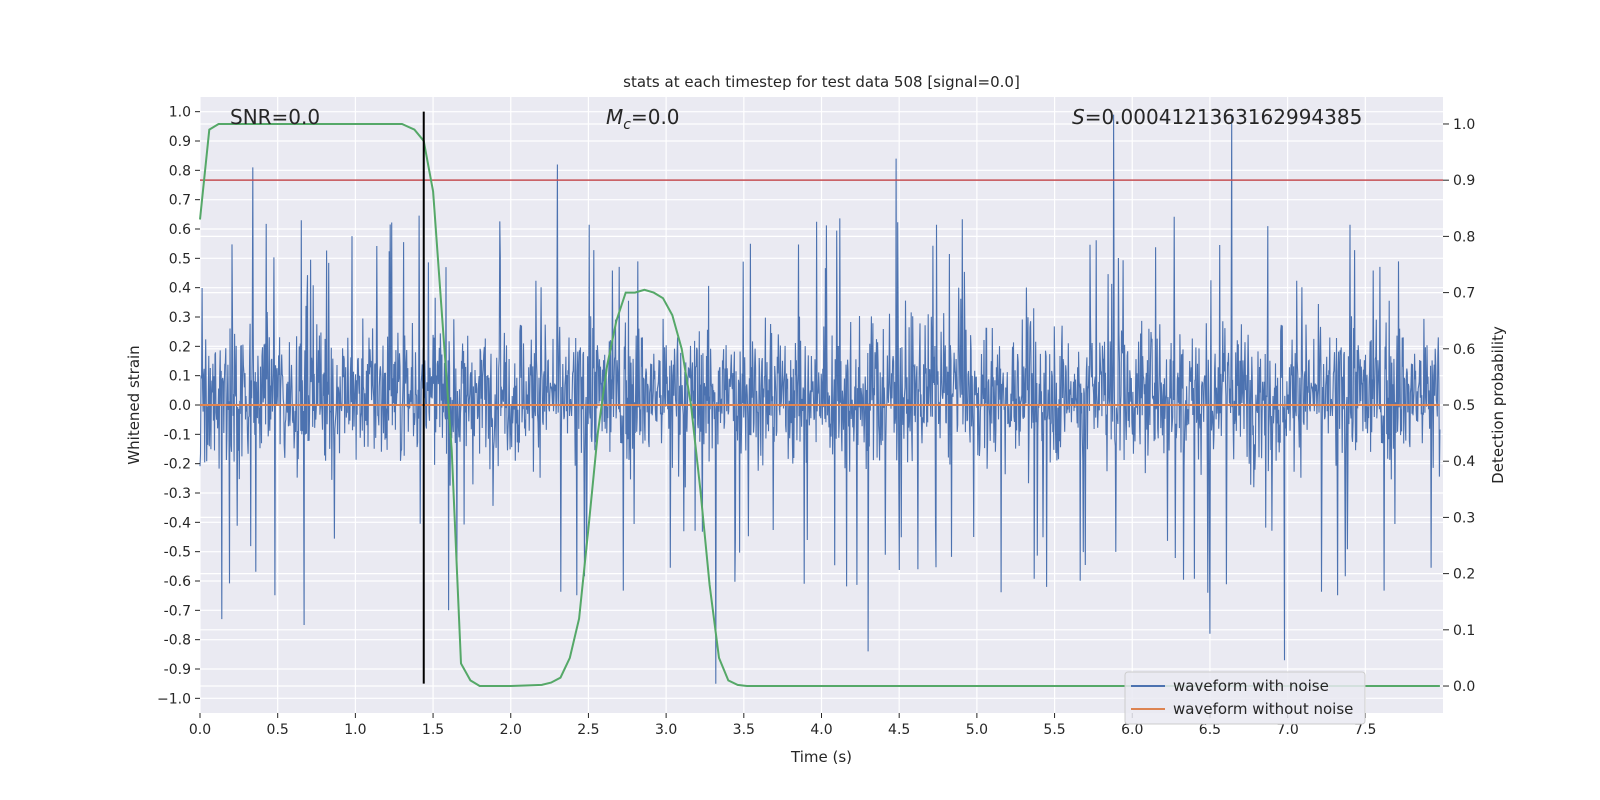 The image size is (1600, 800). I want to click on mc-annotation: Mc=0.0, so click(643, 119).